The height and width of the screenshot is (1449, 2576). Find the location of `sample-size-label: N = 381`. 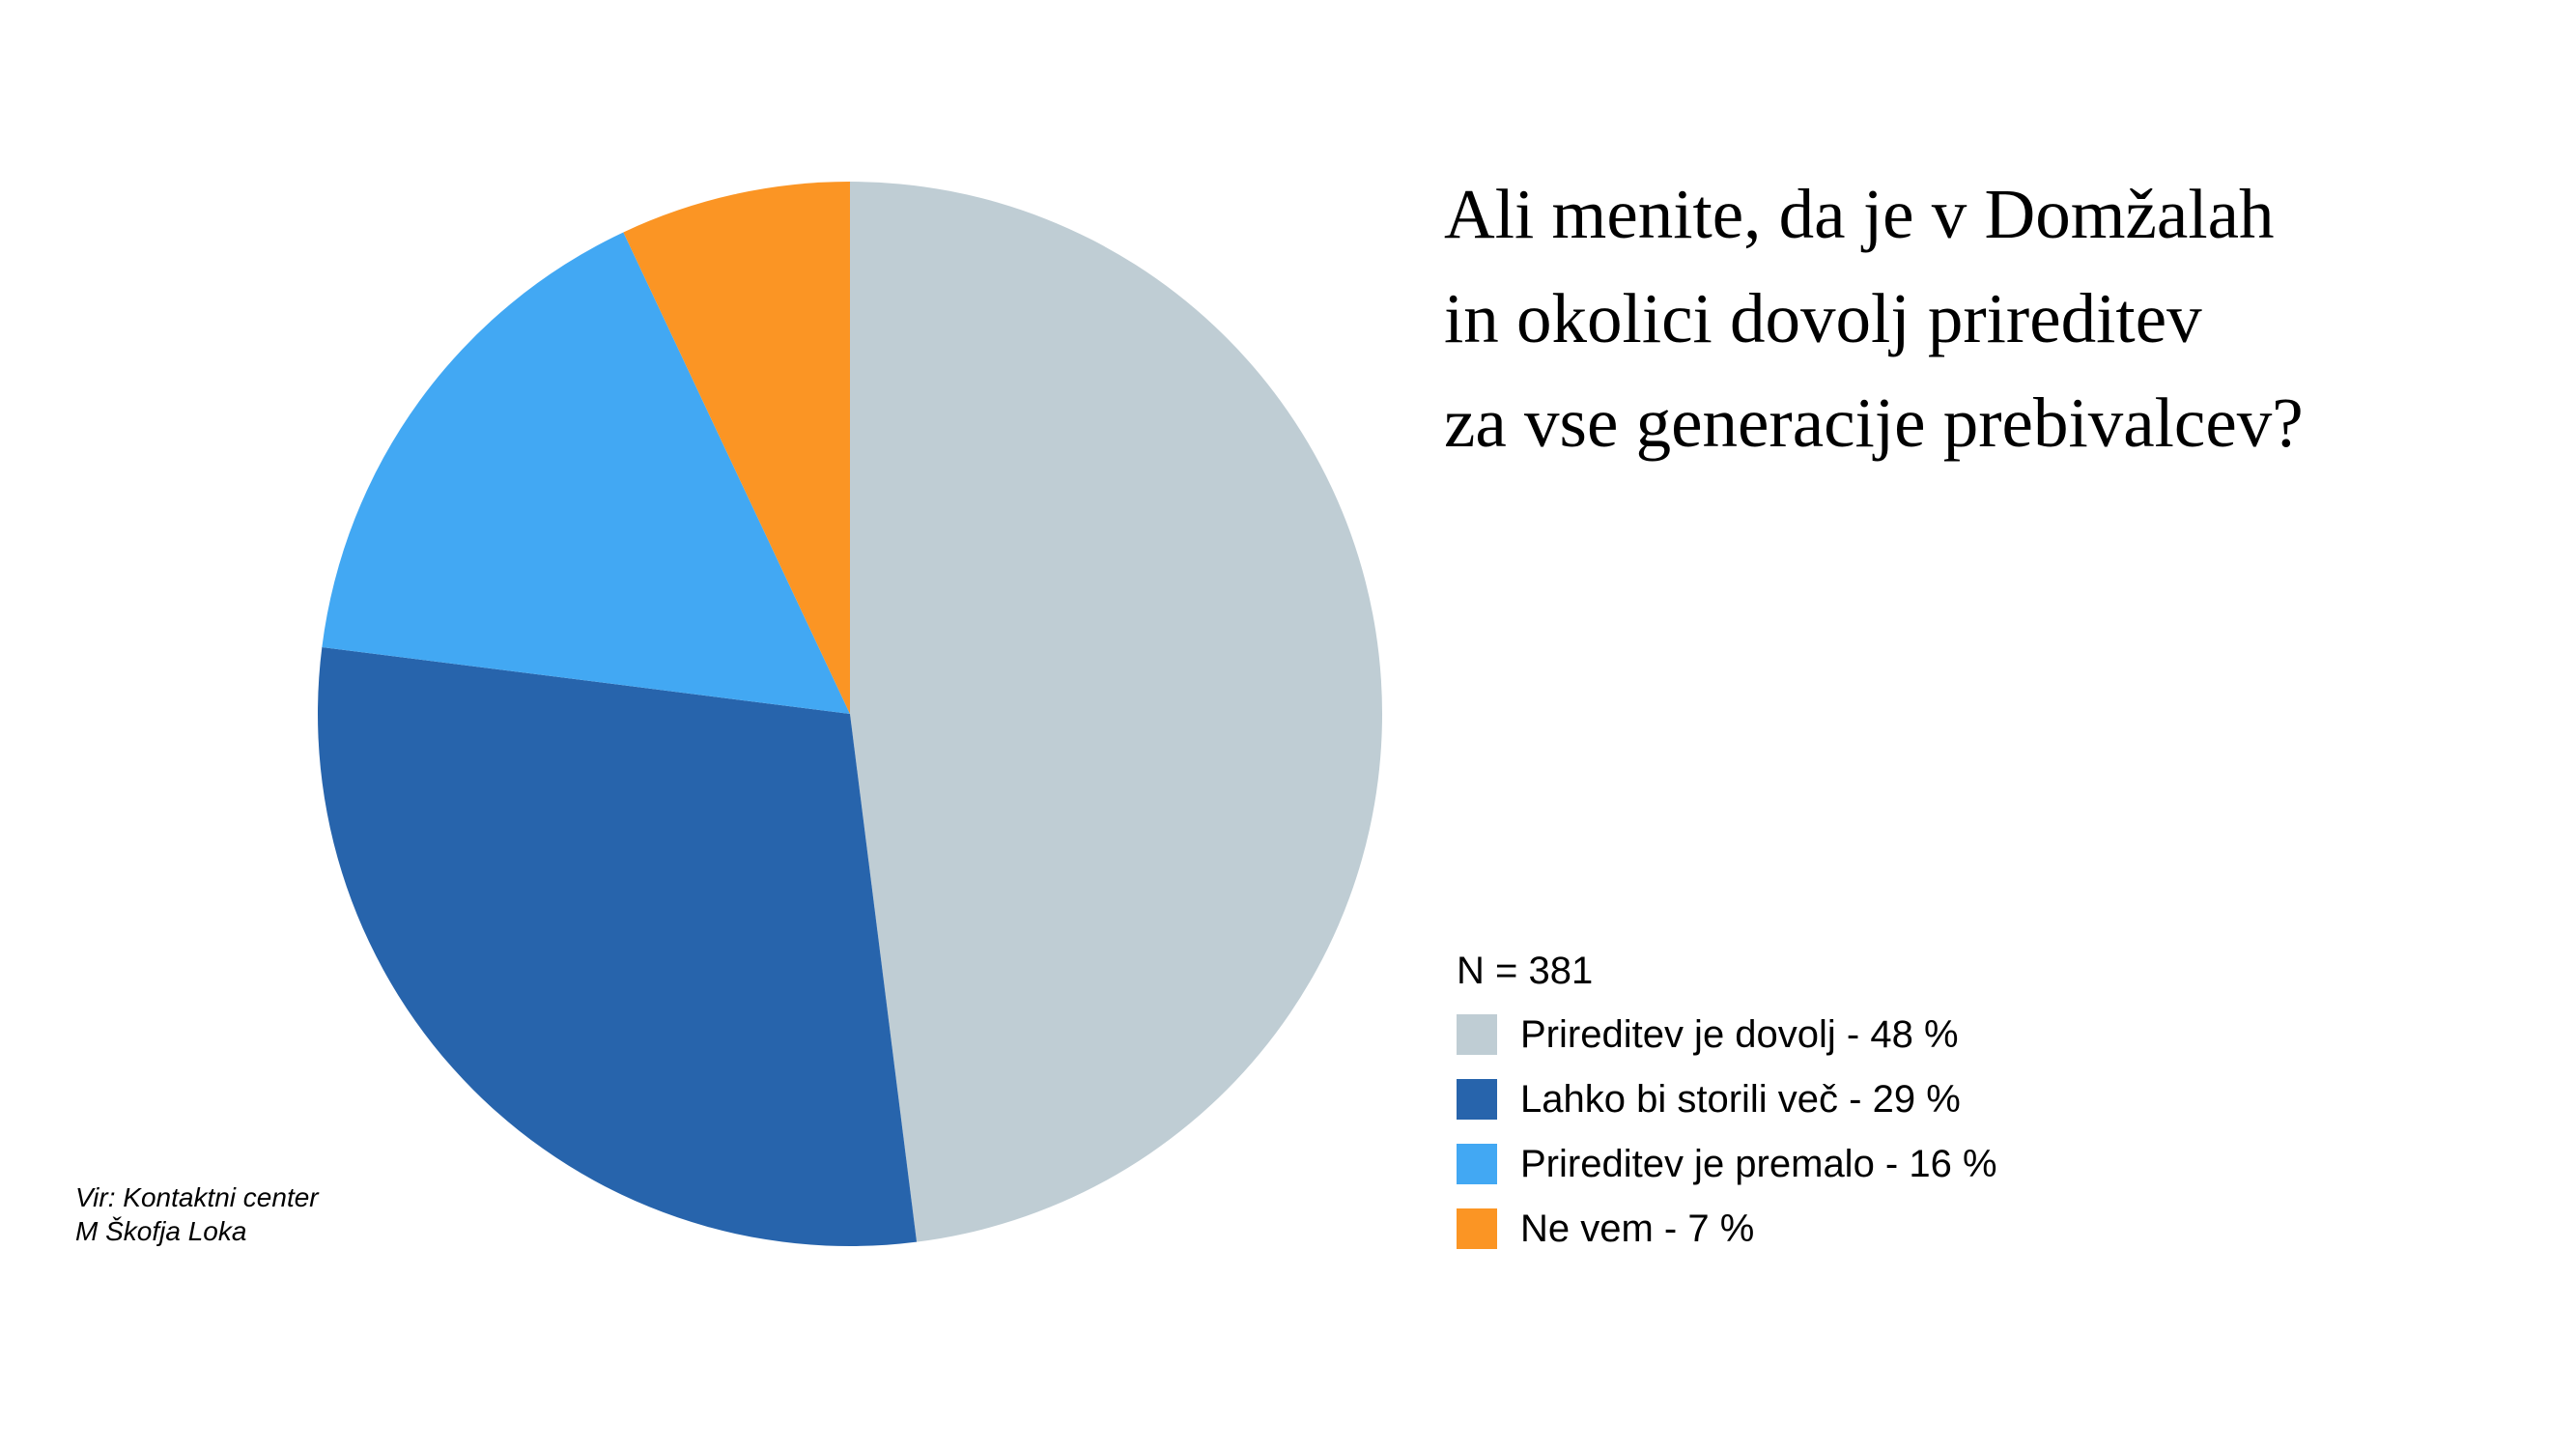

sample-size-label: N = 381 is located at coordinates (1525, 971).